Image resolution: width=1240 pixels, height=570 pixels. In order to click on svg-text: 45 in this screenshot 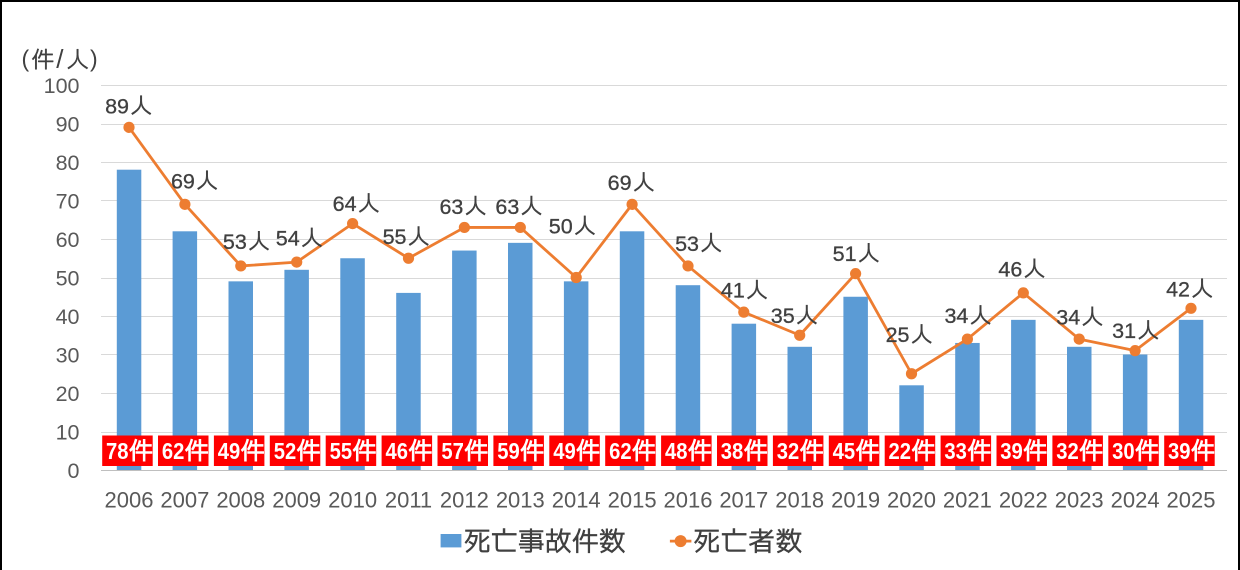, I will do `click(844, 451)`.